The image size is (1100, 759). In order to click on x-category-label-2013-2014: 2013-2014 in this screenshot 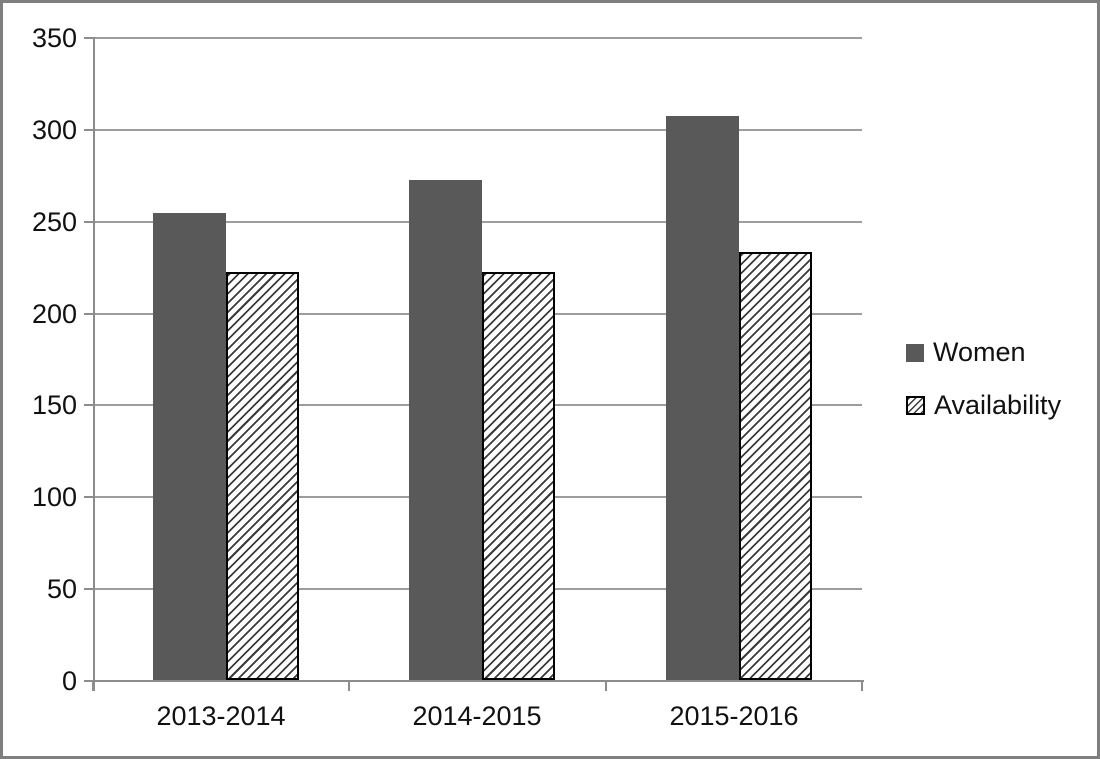, I will do `click(221, 716)`.